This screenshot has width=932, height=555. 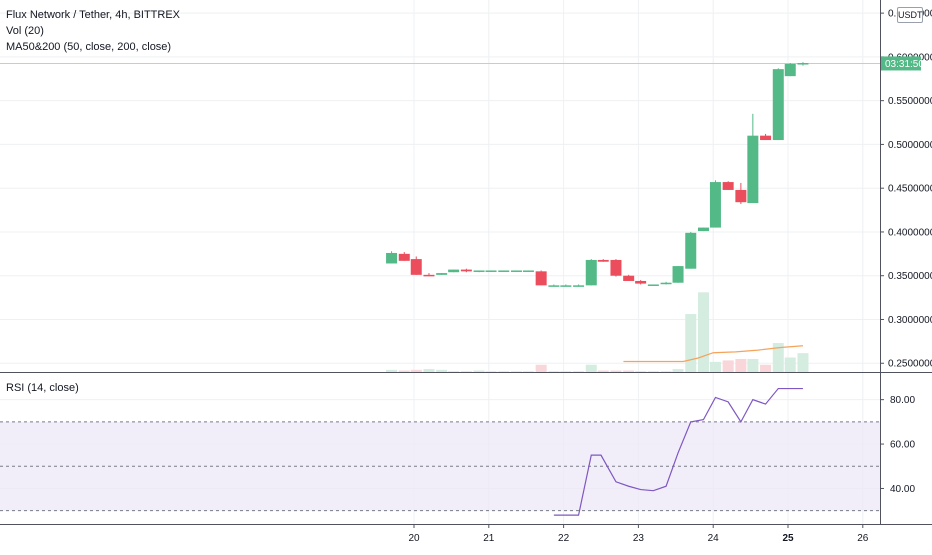 What do you see at coordinates (25, 31) in the screenshot?
I see `volume-indicator-label: Vol (20)` at bounding box center [25, 31].